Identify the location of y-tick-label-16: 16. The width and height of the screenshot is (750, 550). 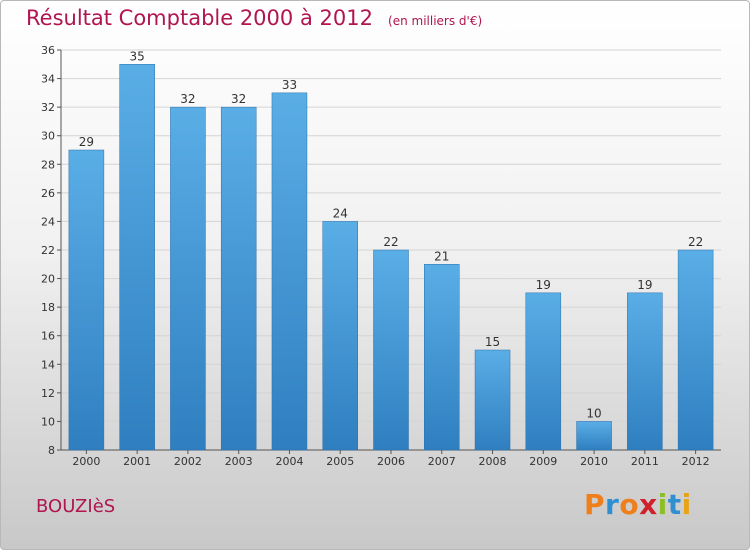
(48, 336).